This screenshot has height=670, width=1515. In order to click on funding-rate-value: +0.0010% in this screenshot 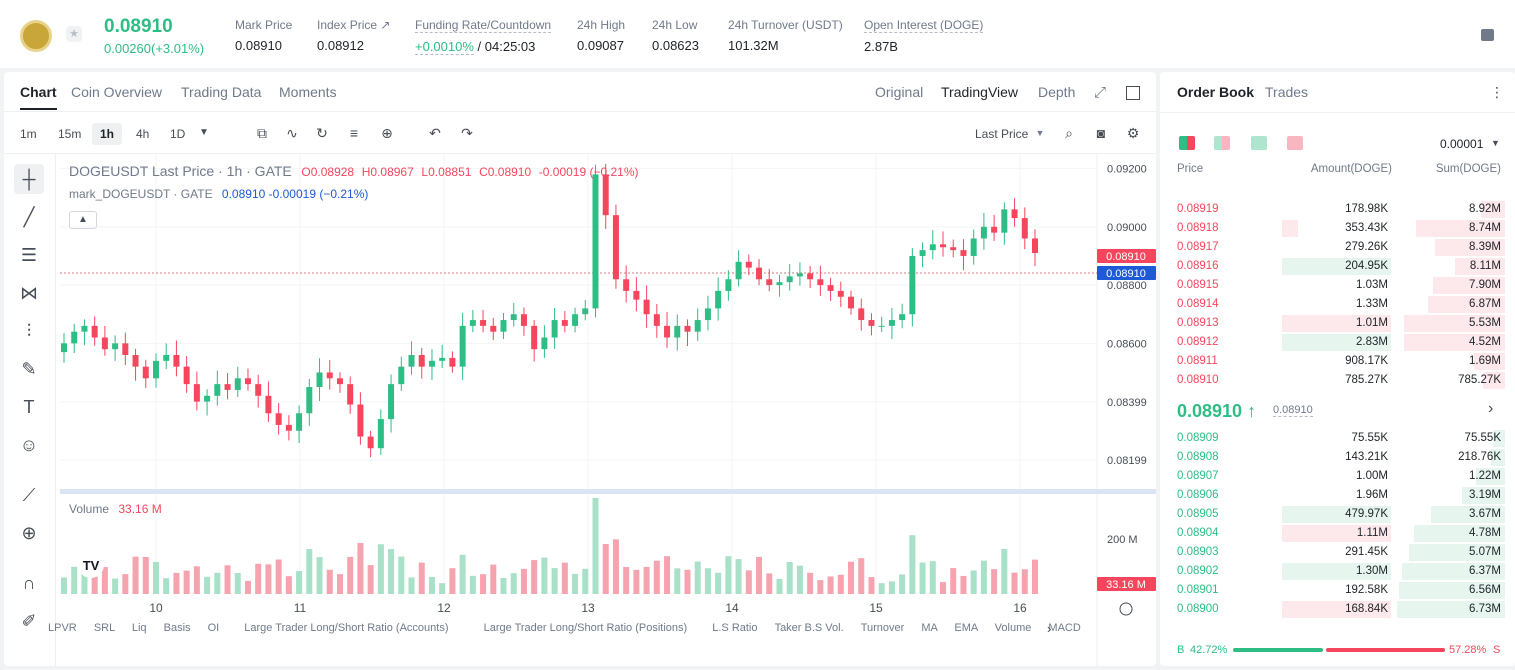, I will do `click(444, 47)`.